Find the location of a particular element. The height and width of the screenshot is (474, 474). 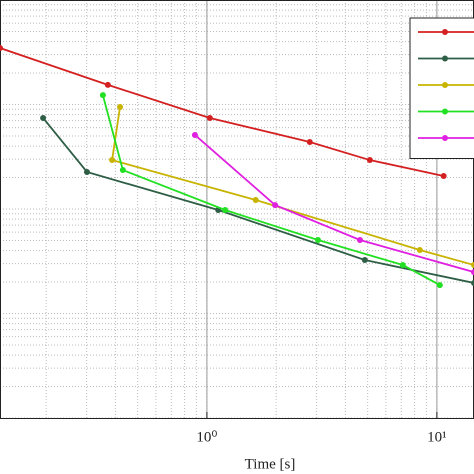

legend-box is located at coordinates (441, 88).